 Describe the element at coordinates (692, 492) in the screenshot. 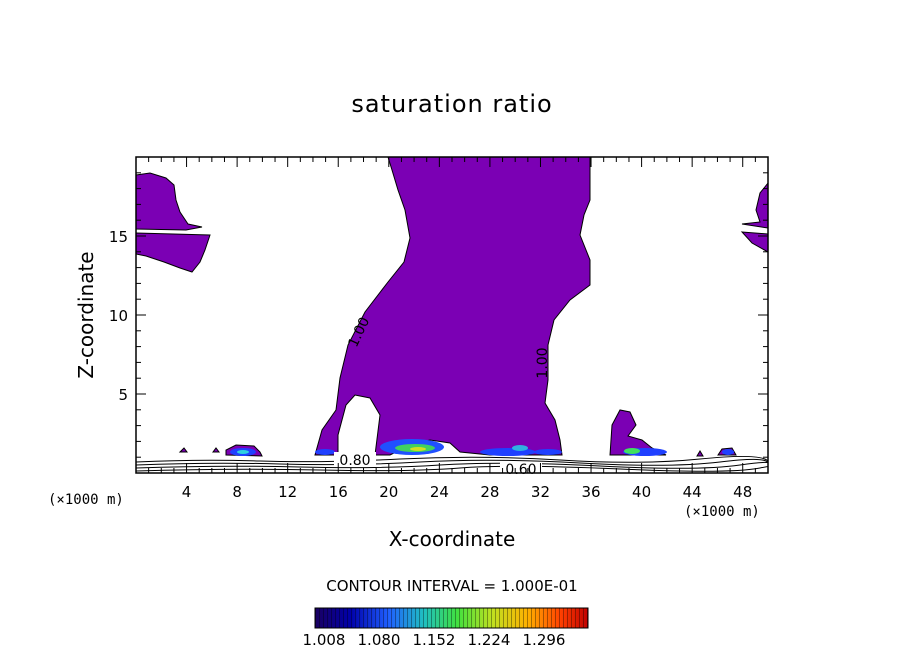

I see `x-tick-label: 44` at that location.